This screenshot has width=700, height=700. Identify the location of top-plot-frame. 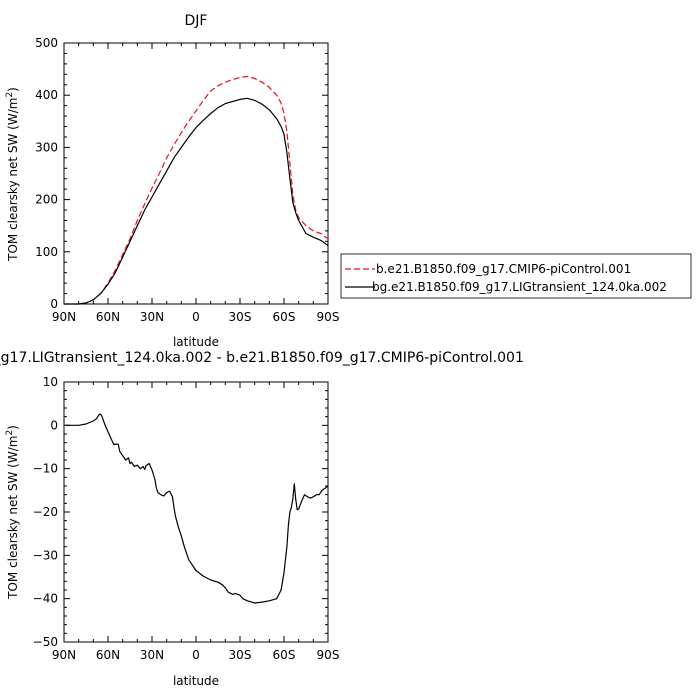
(196, 173).